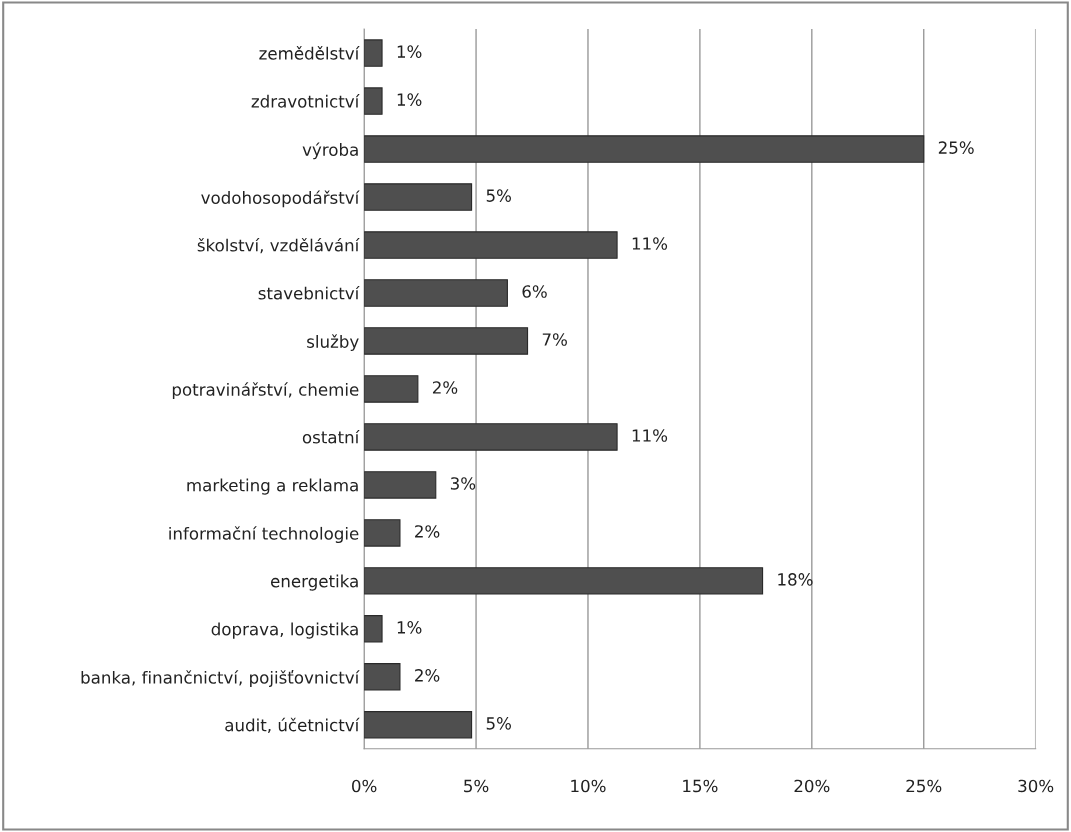 The height and width of the screenshot is (832, 1071). What do you see at coordinates (700, 786) in the screenshot?
I see `x-tick-label: 15%` at bounding box center [700, 786].